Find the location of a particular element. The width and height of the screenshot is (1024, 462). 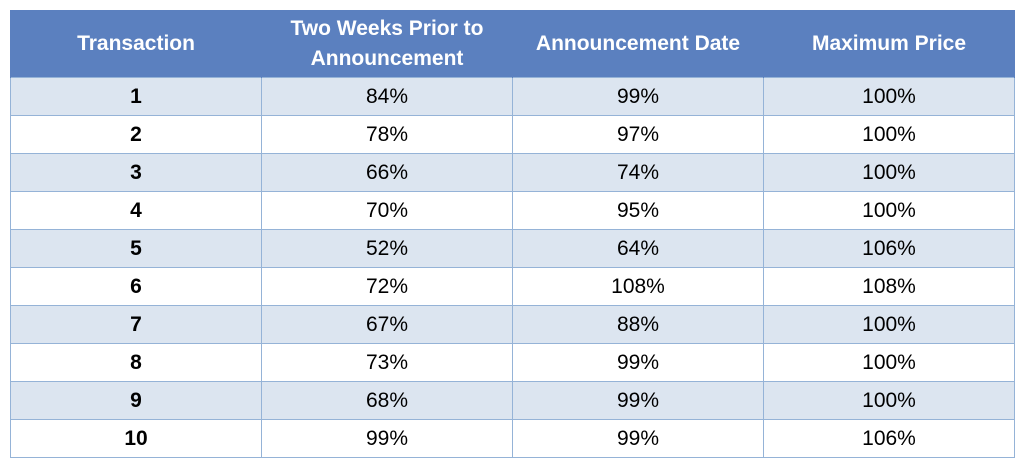

table-row: 4 70% 95% 100% is located at coordinates (512, 210).